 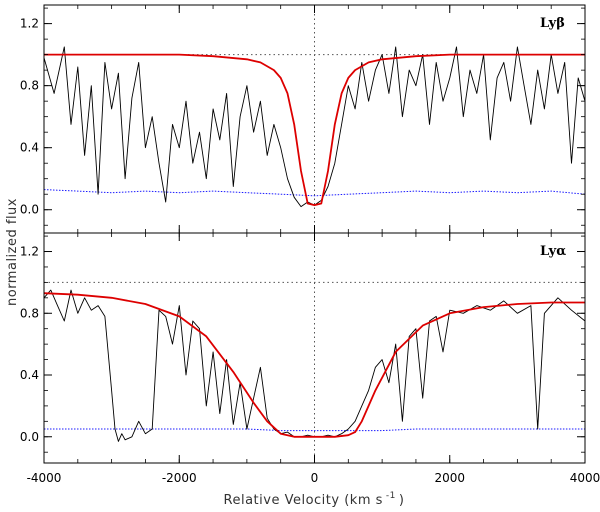 What do you see at coordinates (552, 23) in the screenshot?
I see `panel-label: Lyβ` at bounding box center [552, 23].